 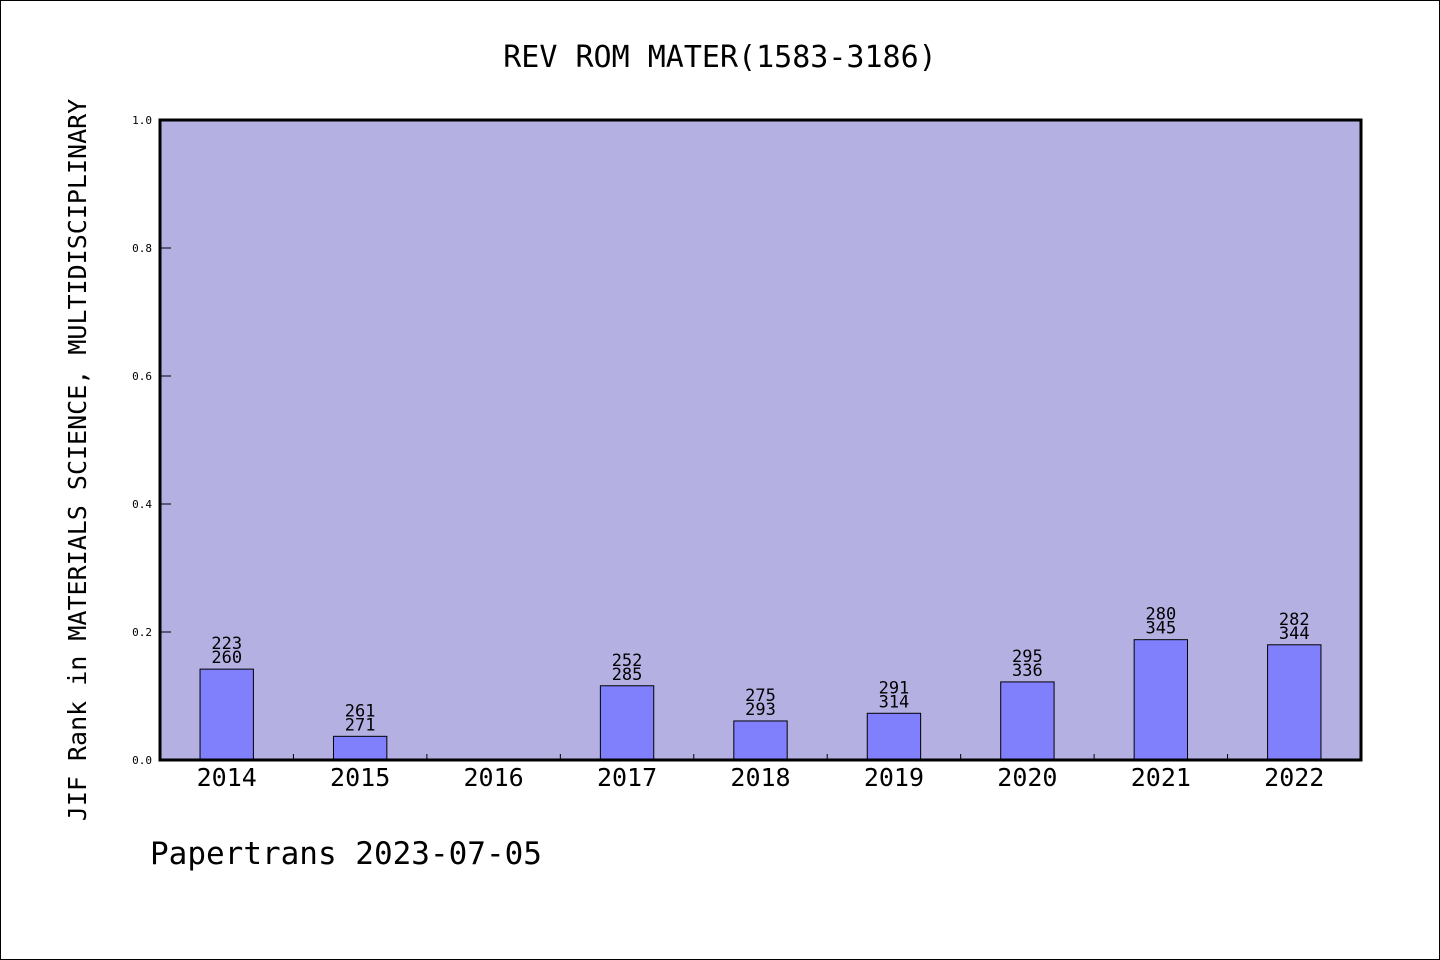 I want to click on rank-label: 261, so click(x=360, y=711).